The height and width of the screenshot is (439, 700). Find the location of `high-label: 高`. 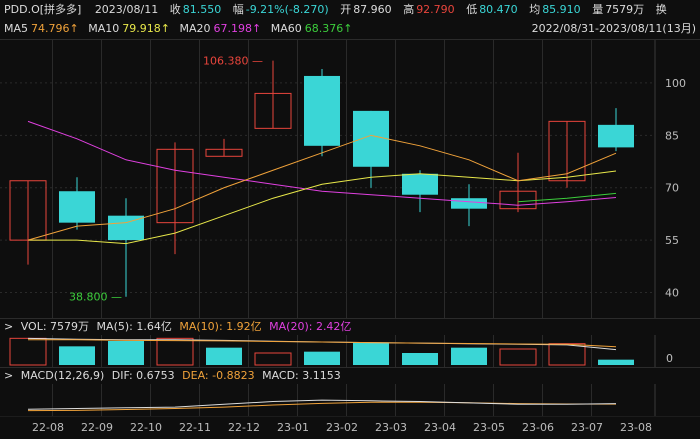

high-label: 高 is located at coordinates (409, 9).